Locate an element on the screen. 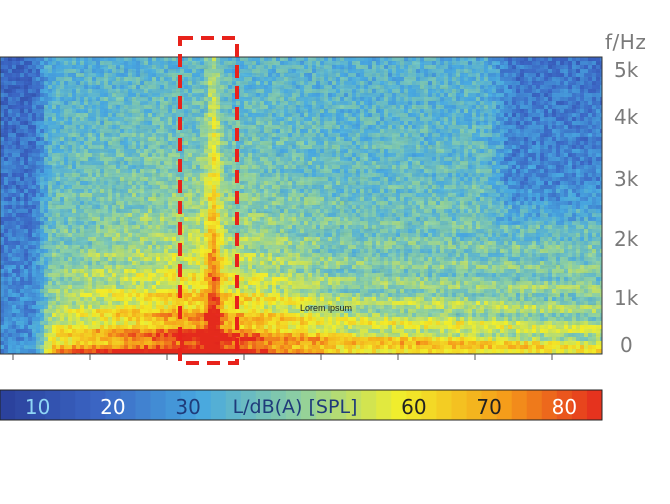 This screenshot has width=670, height=504. colorbar-tick-label: 60 is located at coordinates (413, 407).